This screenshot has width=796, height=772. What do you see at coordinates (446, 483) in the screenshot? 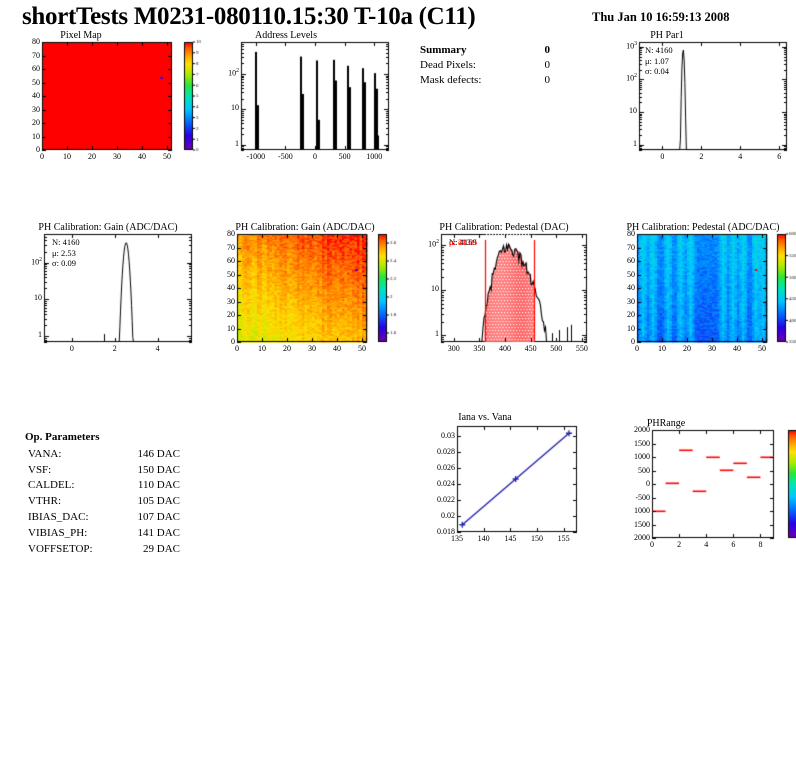
I see `axis-tick-label: 0.024` at bounding box center [446, 483].